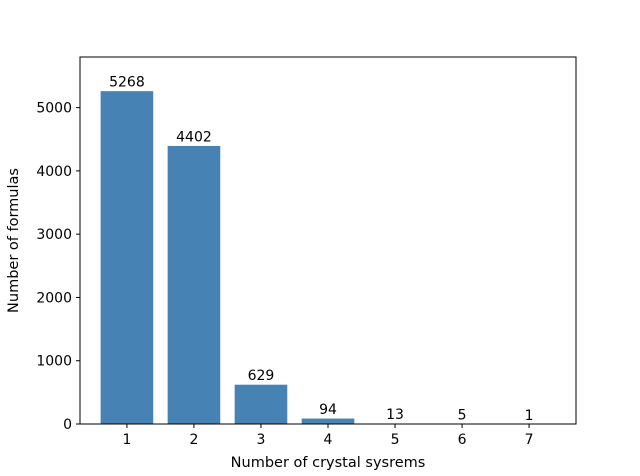 The image size is (640, 476). What do you see at coordinates (54, 298) in the screenshot?
I see `y-tick-label-2000: 2000` at bounding box center [54, 298].